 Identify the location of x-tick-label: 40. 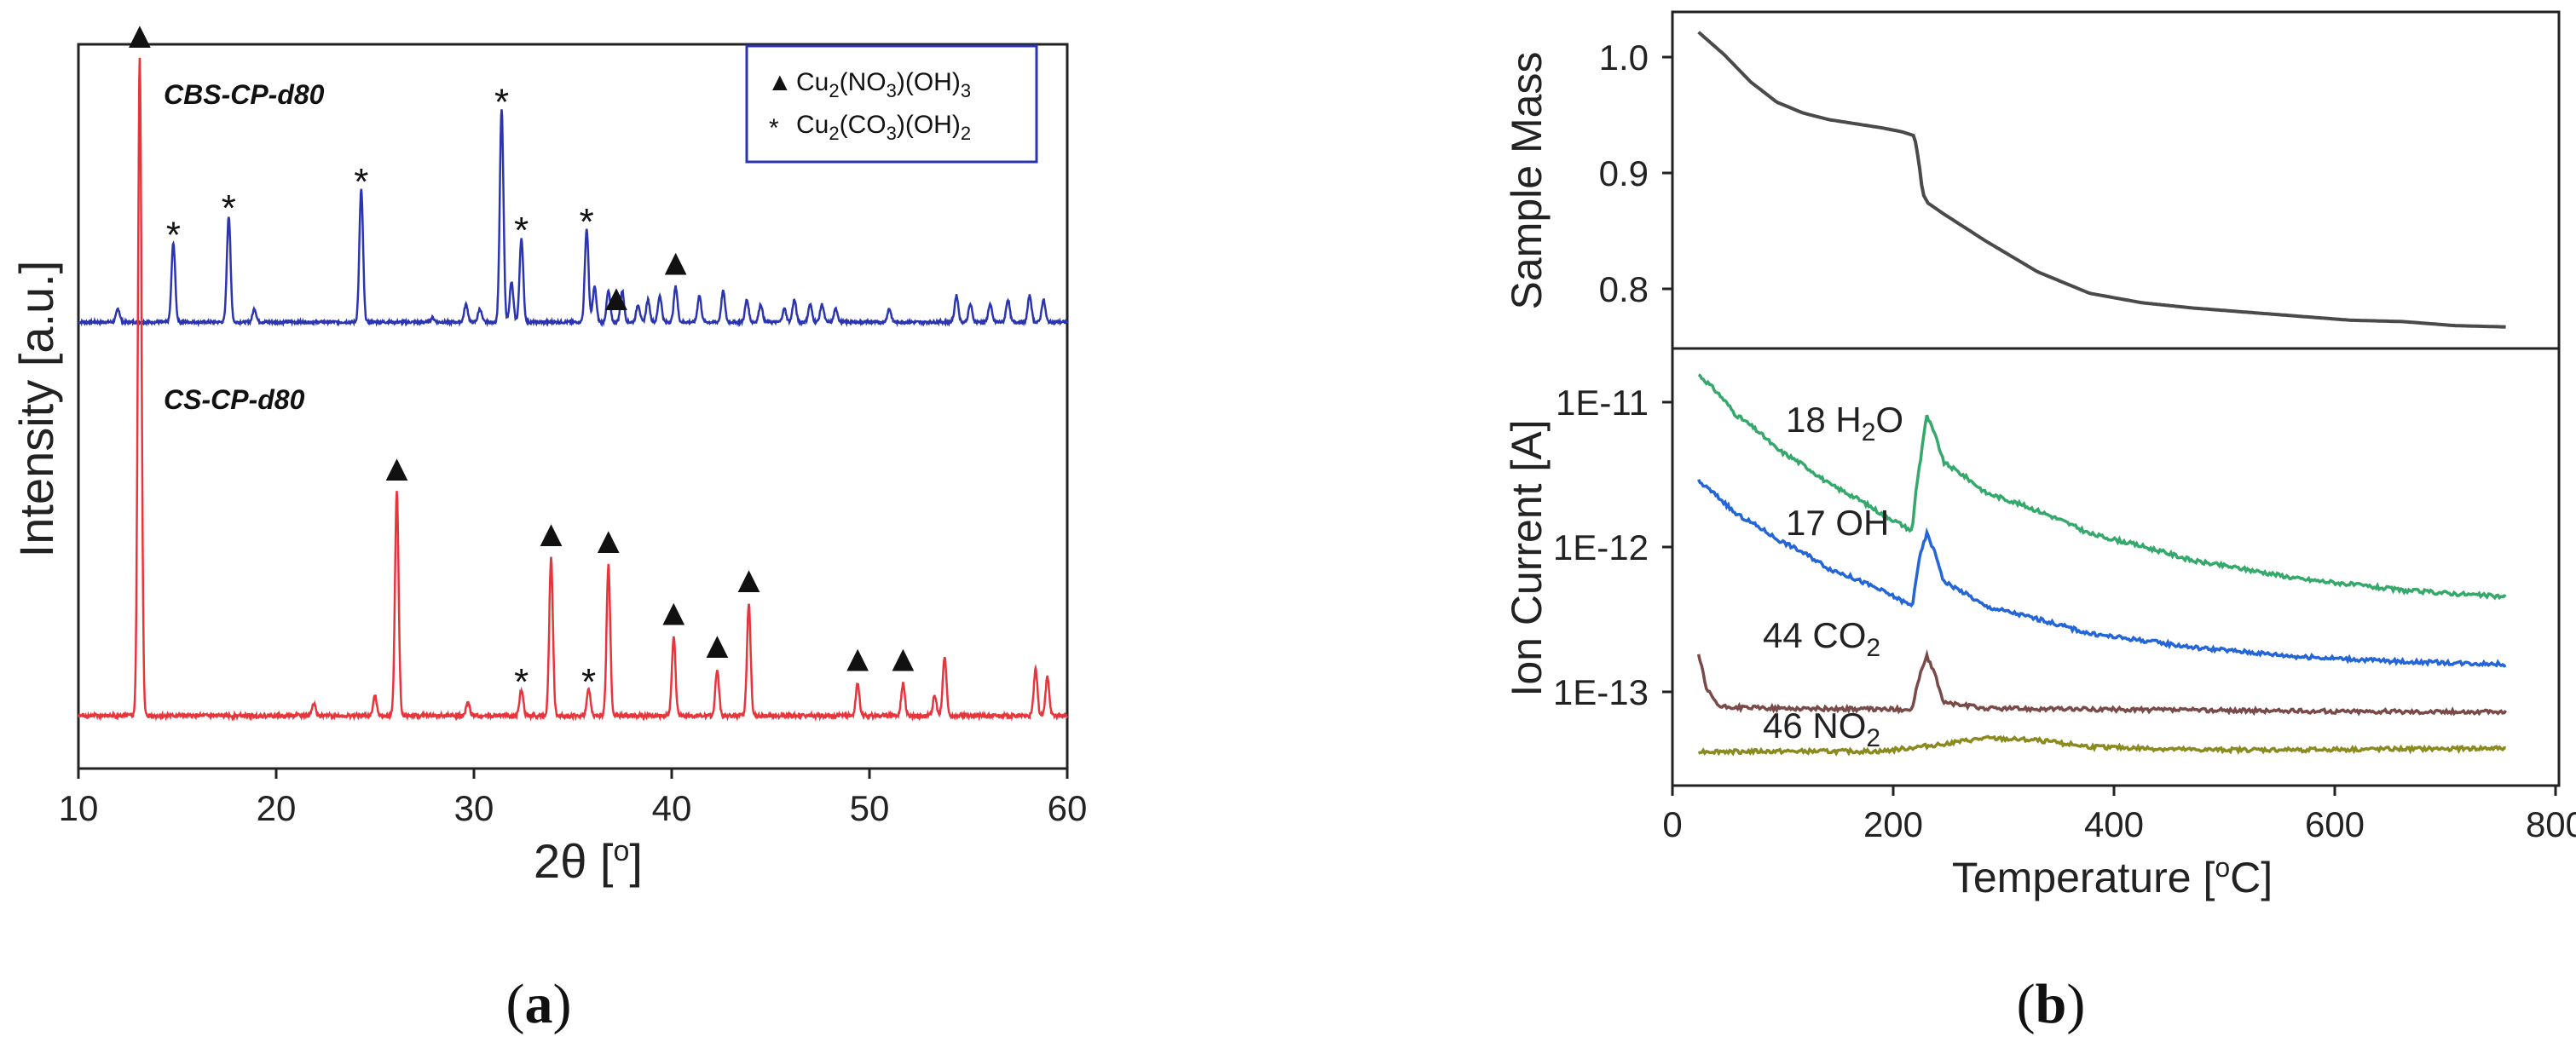
(672, 808).